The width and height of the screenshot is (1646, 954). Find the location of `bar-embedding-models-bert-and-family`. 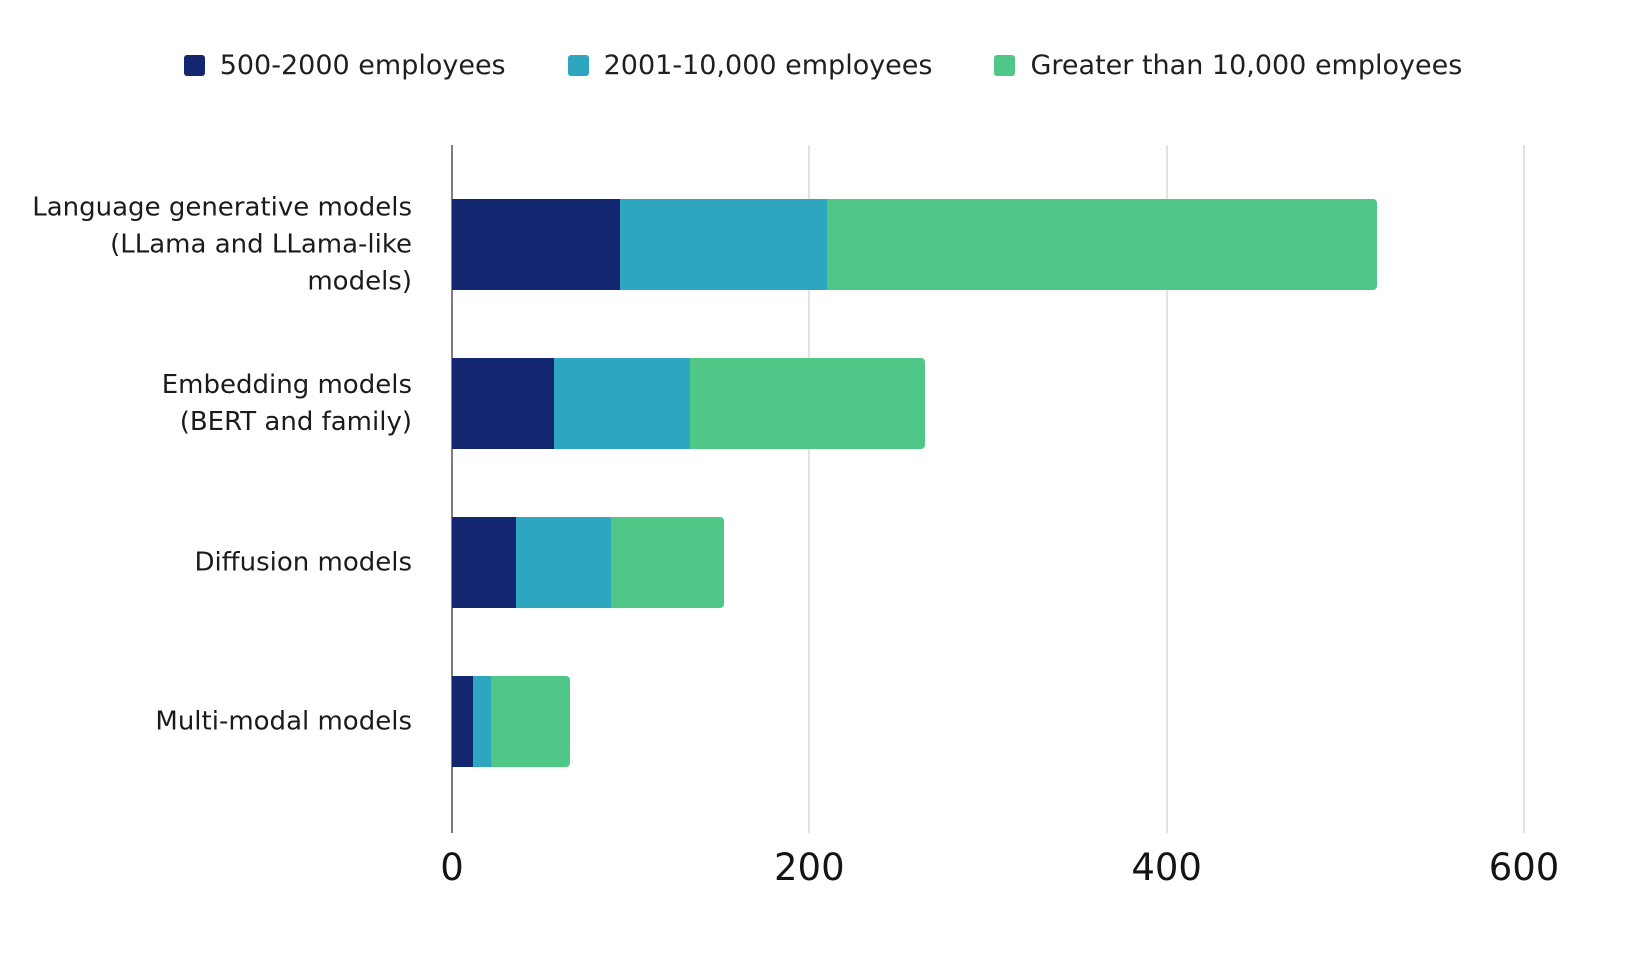

bar-embedding-models-bert-and-family is located at coordinates (689, 403).